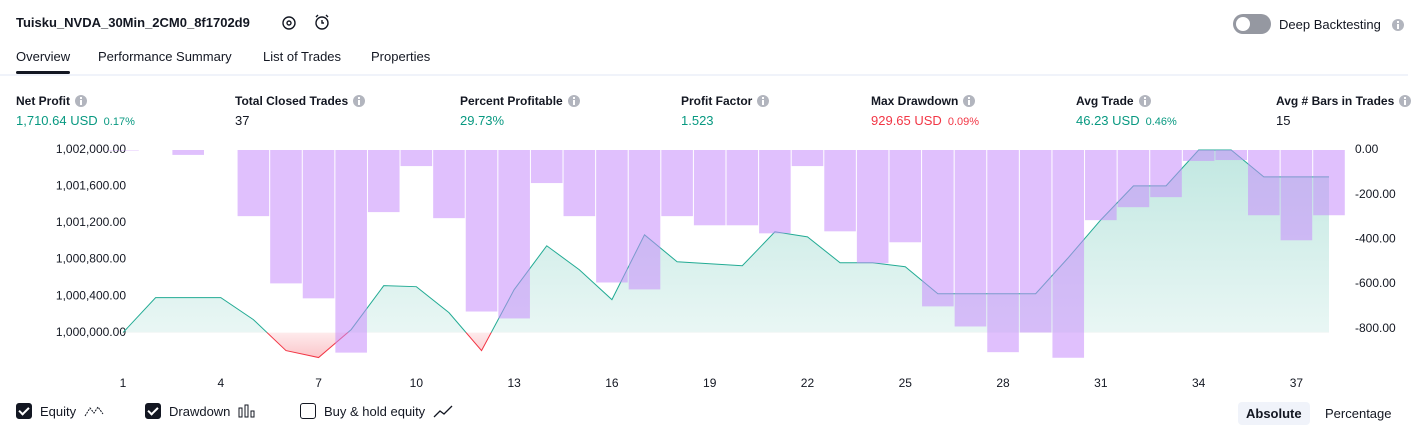 The width and height of the screenshot is (1424, 438). I want to click on metric-percent: 0.09%, so click(963, 122).